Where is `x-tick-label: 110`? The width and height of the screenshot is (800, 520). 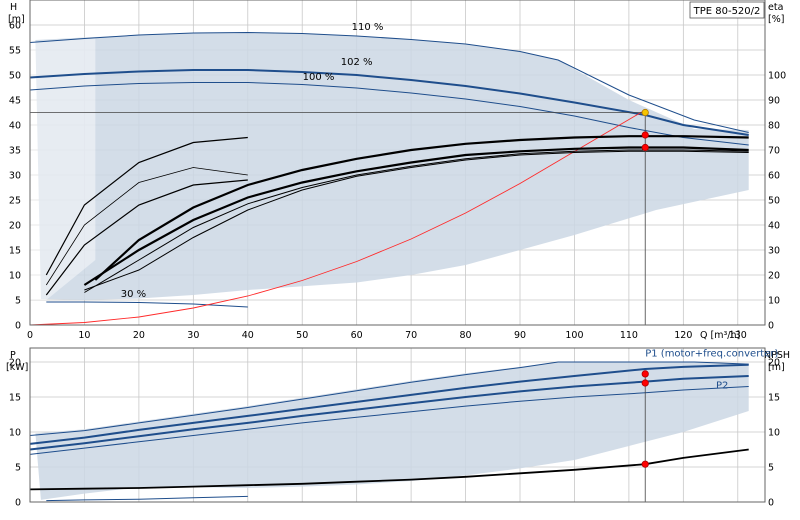 x-tick-label: 110 is located at coordinates (629, 335).